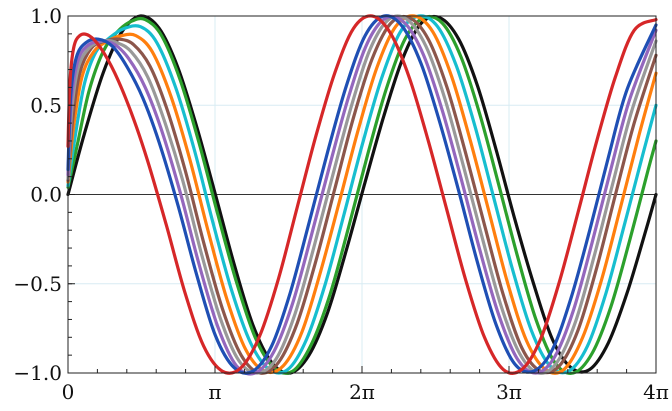 Image resolution: width=672 pixels, height=411 pixels. What do you see at coordinates (214, 392) in the screenshot?
I see `x-tick-label: π` at bounding box center [214, 392].